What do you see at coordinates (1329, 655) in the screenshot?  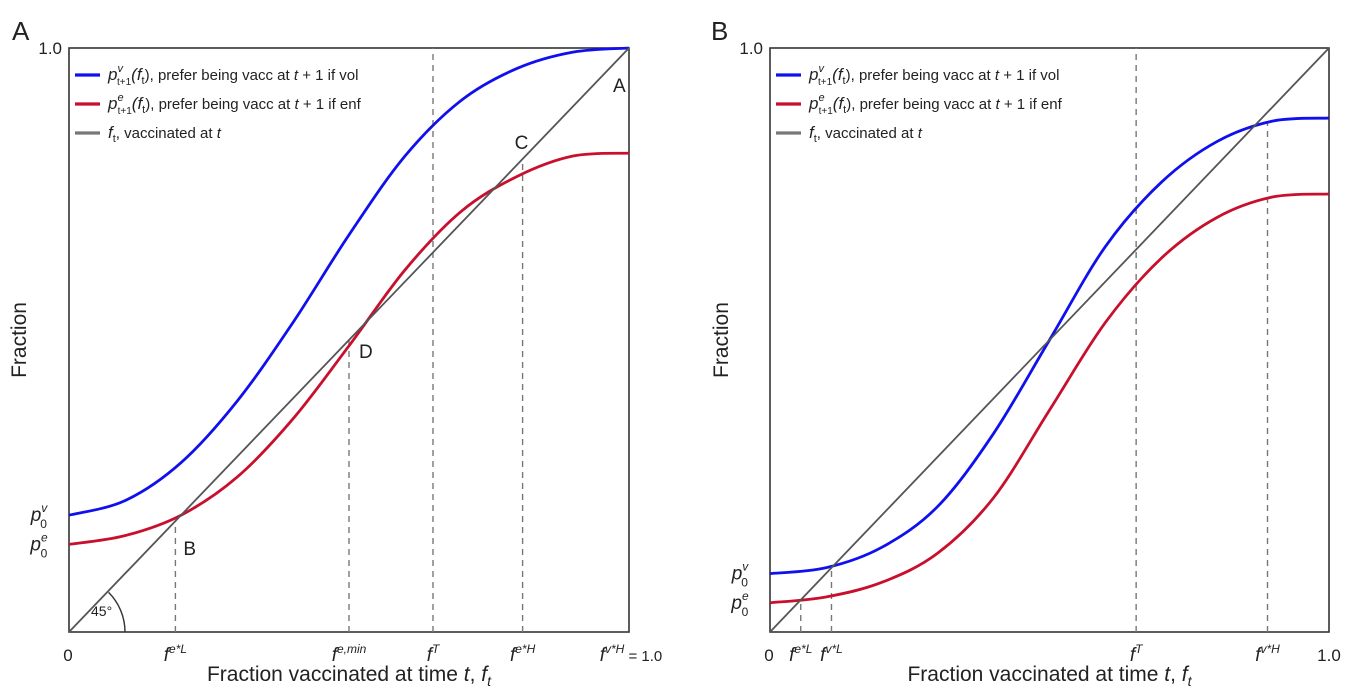 I see `x-tick-one: 1.0` at bounding box center [1329, 655].